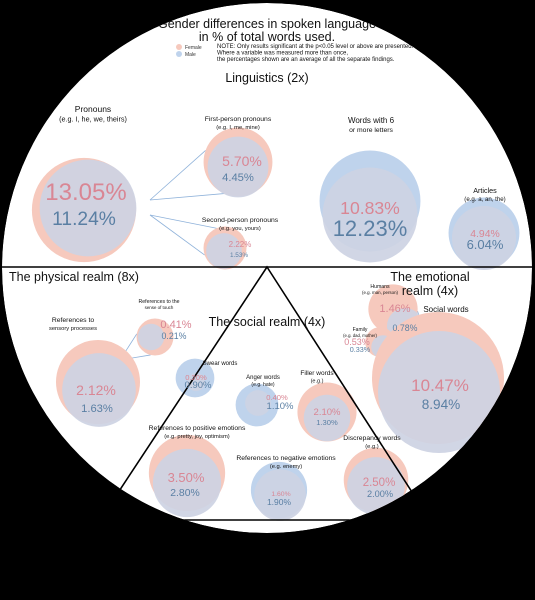 The height and width of the screenshot is (600, 535). I want to click on references-to-the-sublabel: sense of touch, so click(159, 307).